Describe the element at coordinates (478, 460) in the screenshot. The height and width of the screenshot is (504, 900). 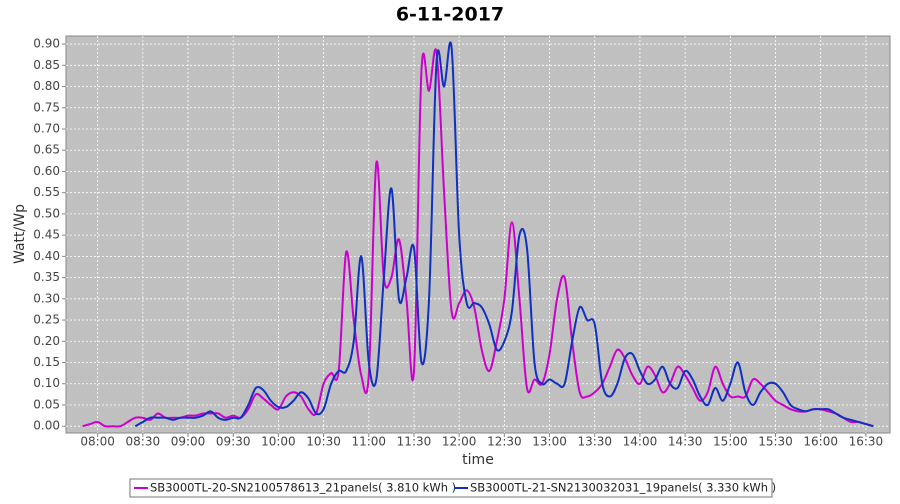
I see `x-axis-label: time` at that location.